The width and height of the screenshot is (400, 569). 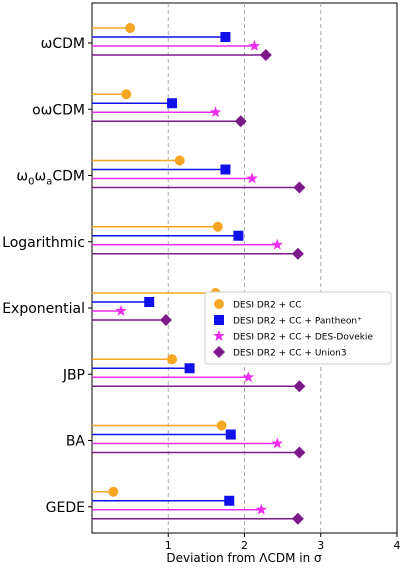 What do you see at coordinates (303, 338) in the screenshot?
I see `legend-label: DESI DR2 + CC + DES-Dovekie` at bounding box center [303, 338].